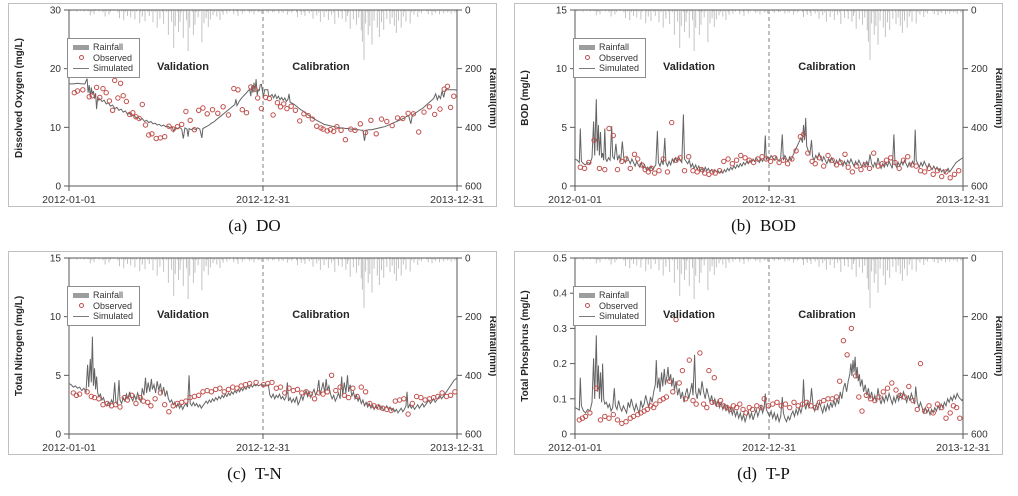 This screenshot has width=1018, height=496. I want to click on left-axis-ticks: 0 0.1 0.2 0.3 0.4 0.5, so click(564, 347).